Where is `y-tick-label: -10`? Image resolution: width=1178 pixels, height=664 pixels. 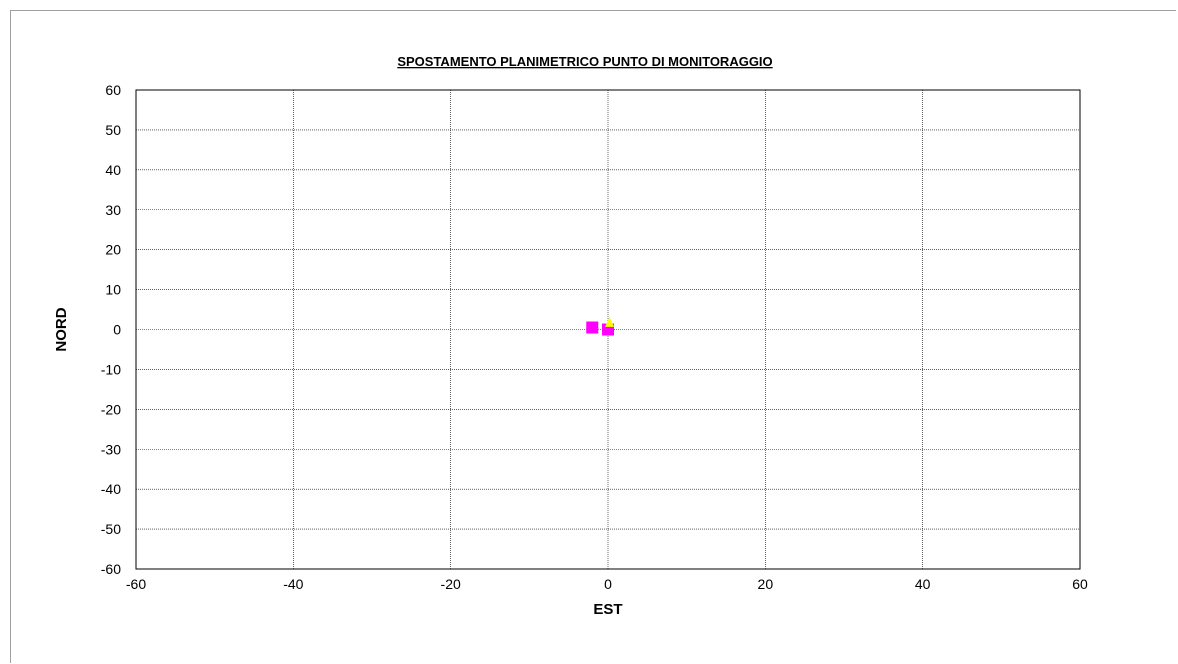 y-tick-label: -10 is located at coordinates (111, 369).